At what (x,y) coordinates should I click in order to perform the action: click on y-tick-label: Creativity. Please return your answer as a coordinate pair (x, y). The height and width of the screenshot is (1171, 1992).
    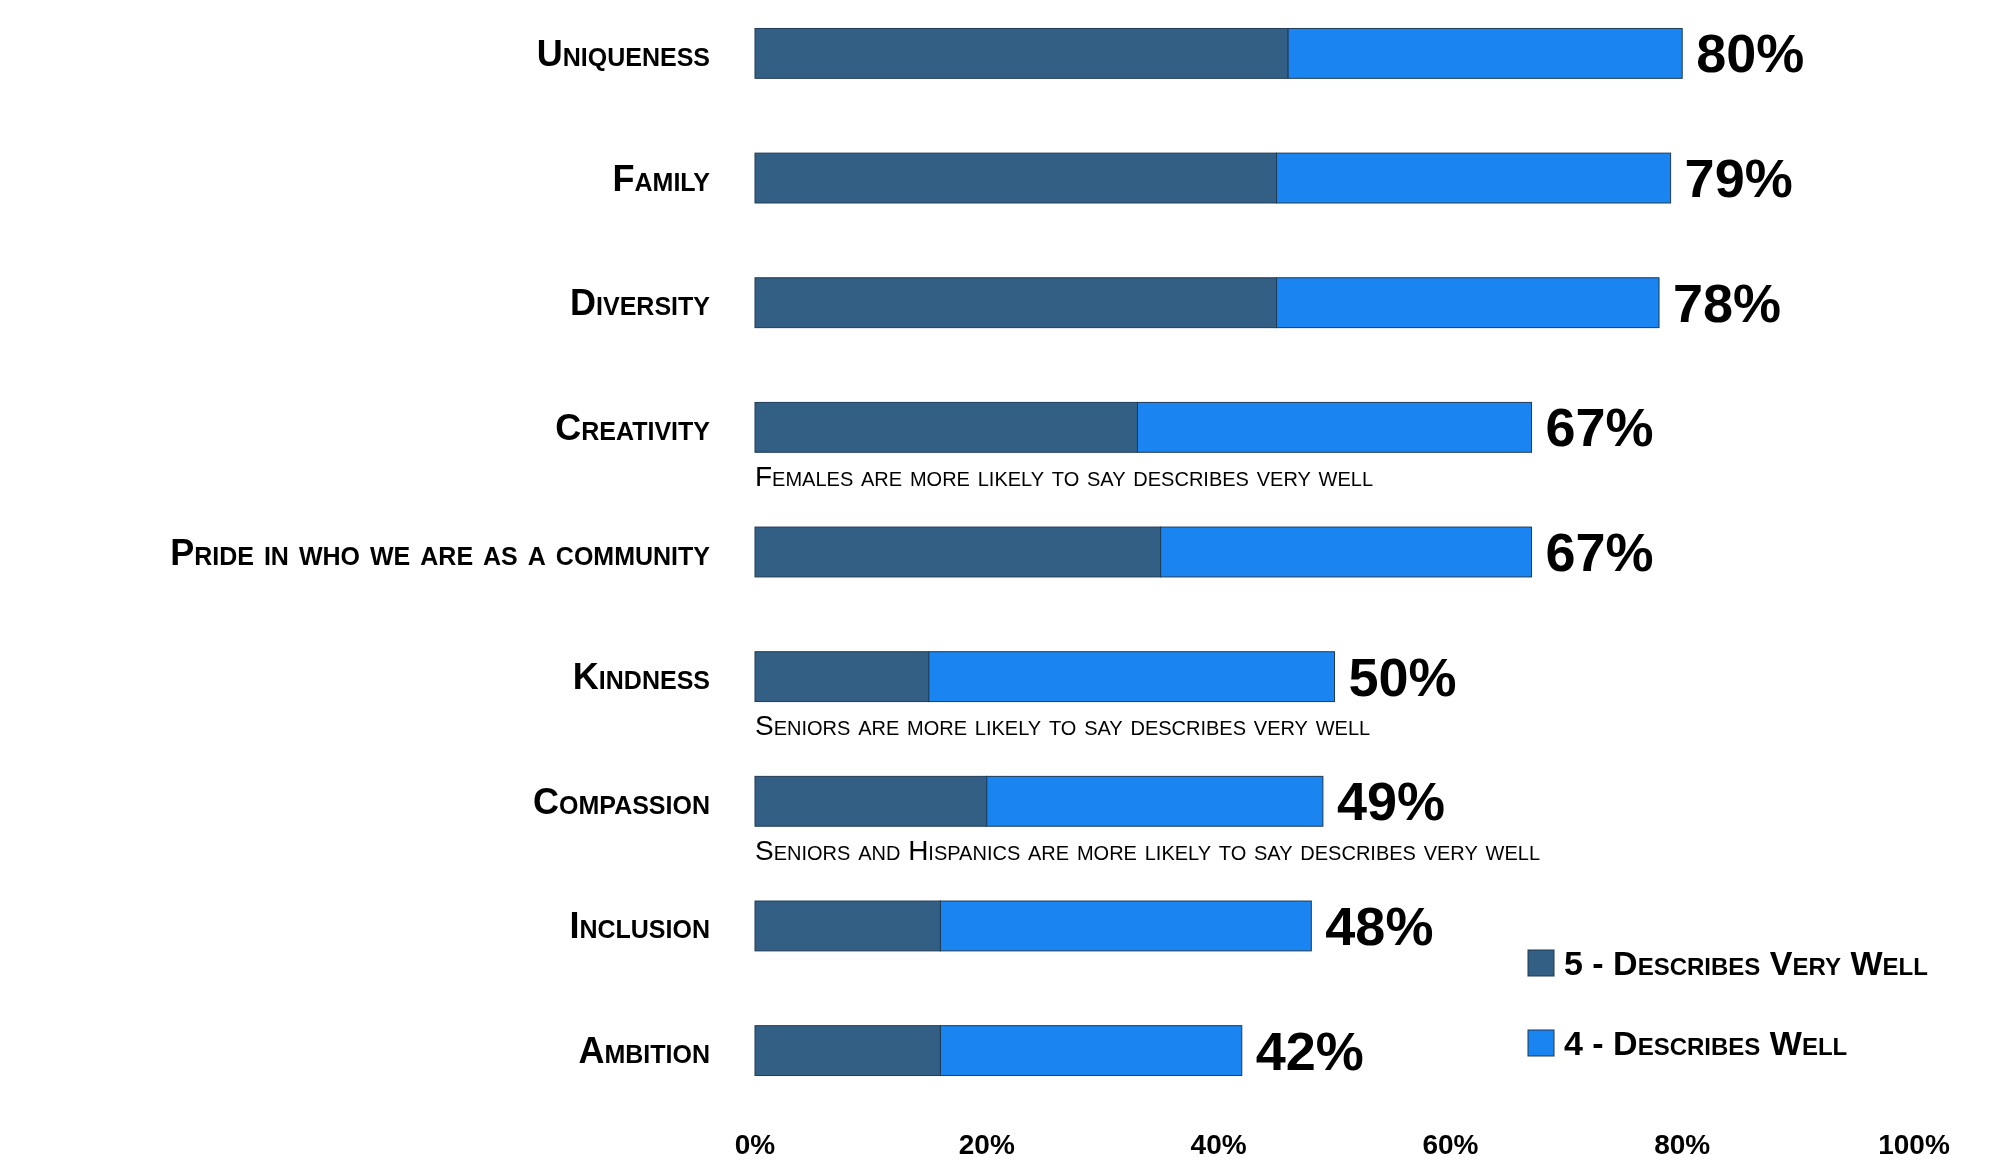
    Looking at the image, I should click on (633, 427).